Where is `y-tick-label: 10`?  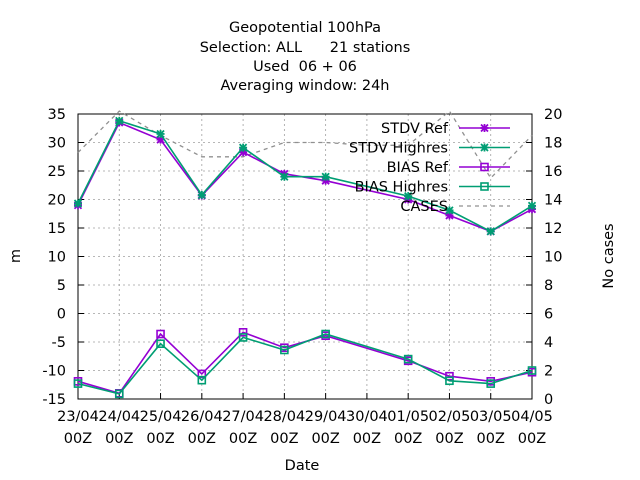
y-tick-label: 10 is located at coordinates (57, 258).